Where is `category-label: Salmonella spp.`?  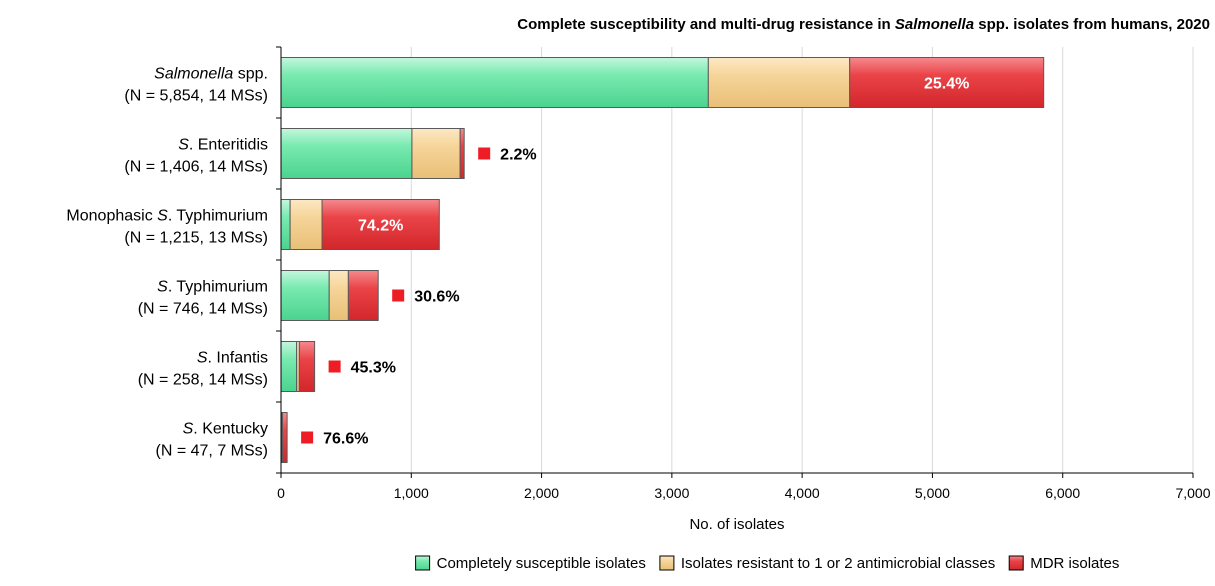
category-label: Salmonella spp. is located at coordinates (211, 74).